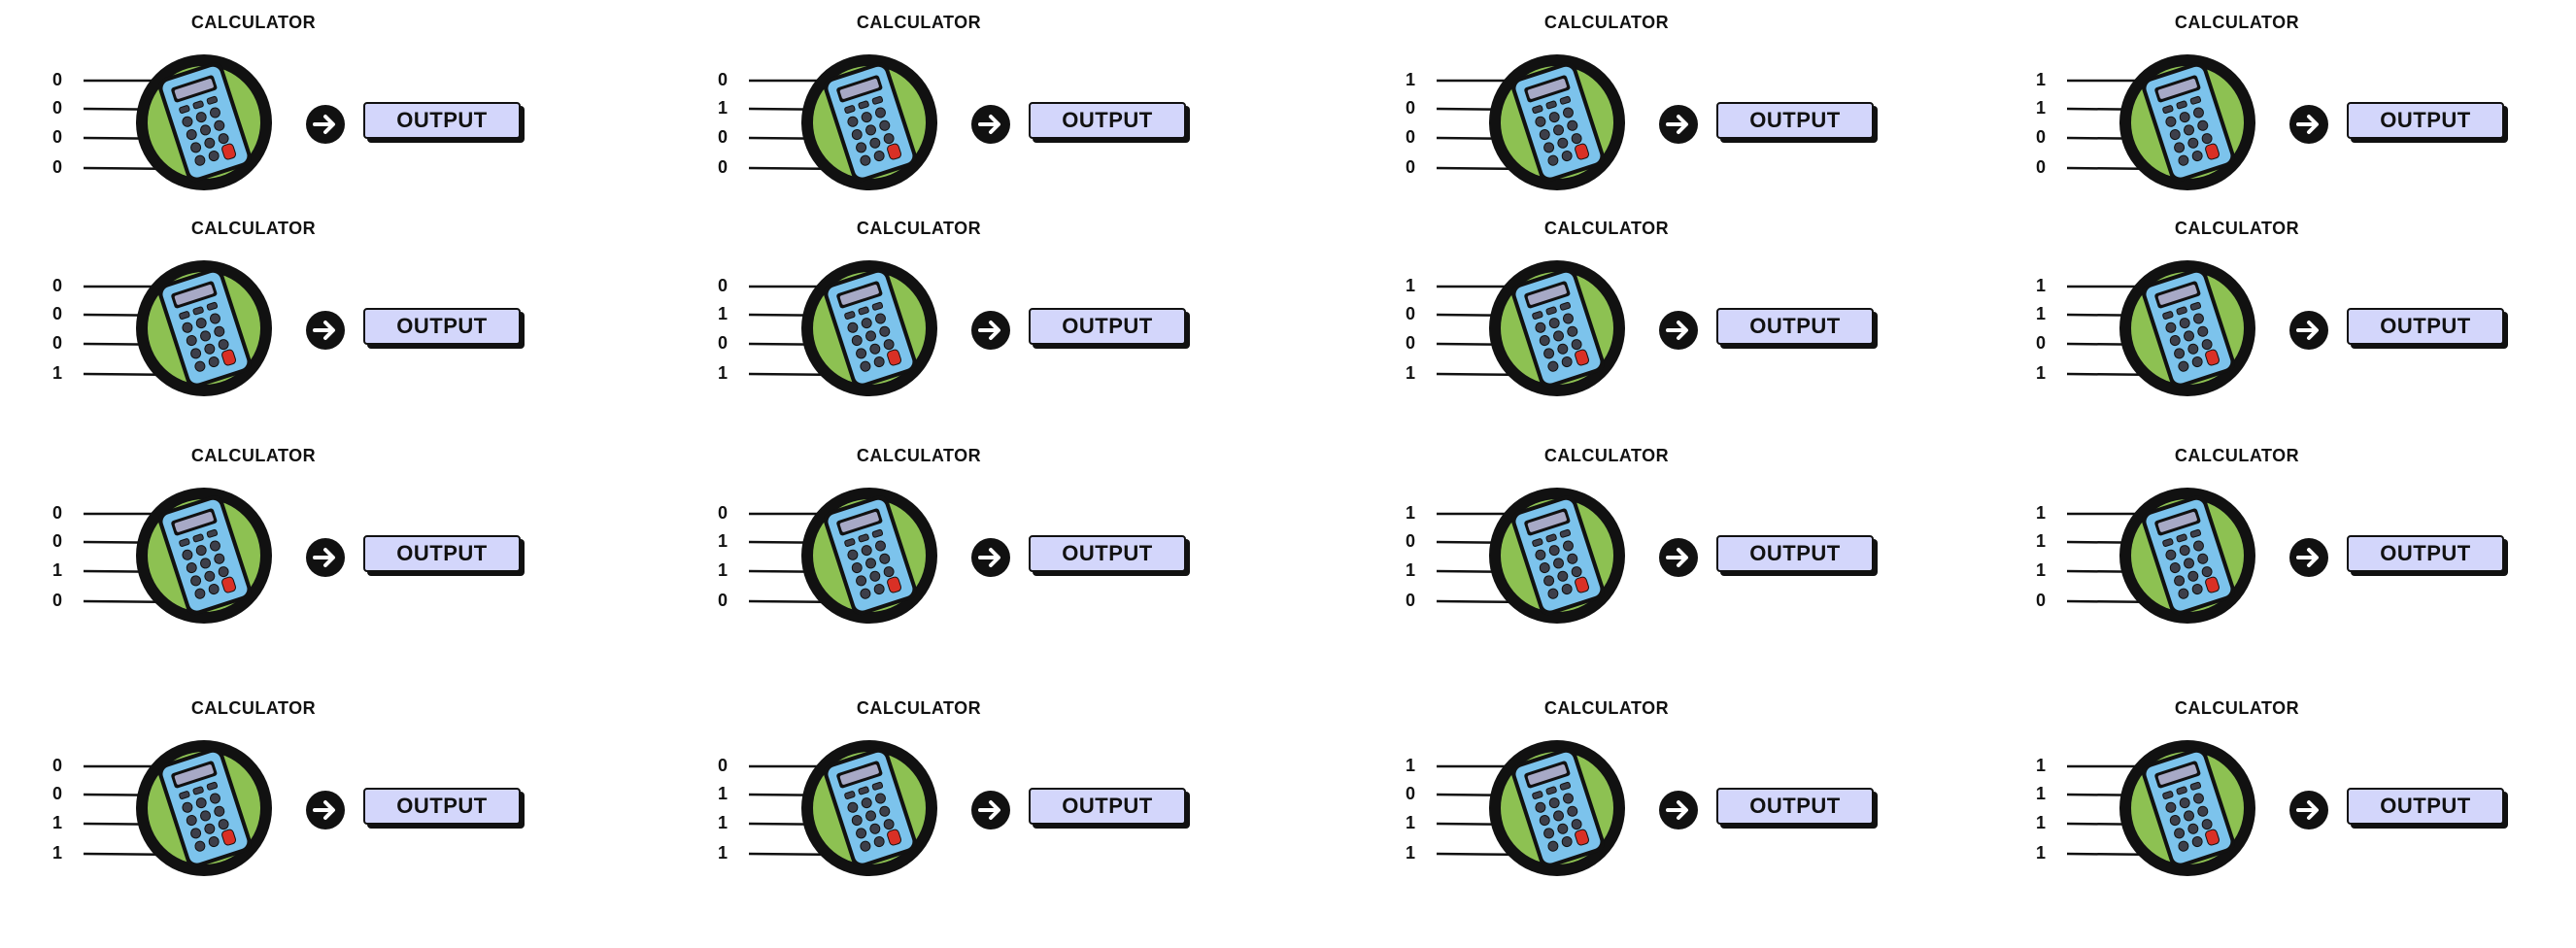 Image resolution: width=2576 pixels, height=948 pixels. What do you see at coordinates (937, 798) in the screenshot?
I see `calculator-unit: CALCULATOR 0 1 1 1 OUTPUT` at bounding box center [937, 798].